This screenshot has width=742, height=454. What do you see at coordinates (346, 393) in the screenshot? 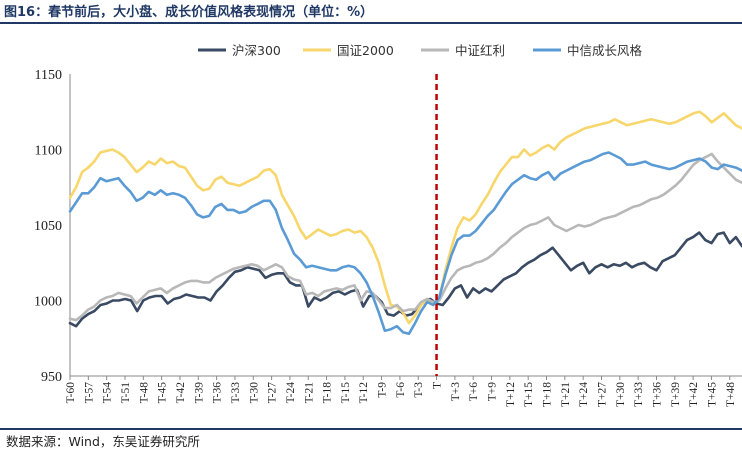
I see `x-tick-label: T-15` at bounding box center [346, 393].